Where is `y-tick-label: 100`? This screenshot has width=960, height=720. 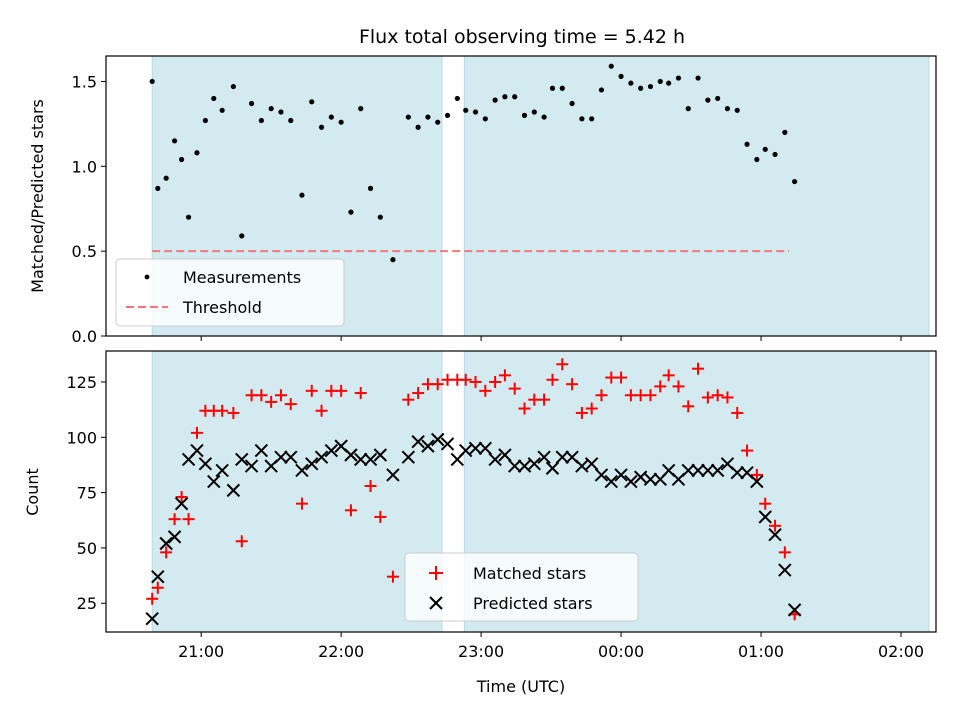 y-tick-label: 100 is located at coordinates (81, 437).